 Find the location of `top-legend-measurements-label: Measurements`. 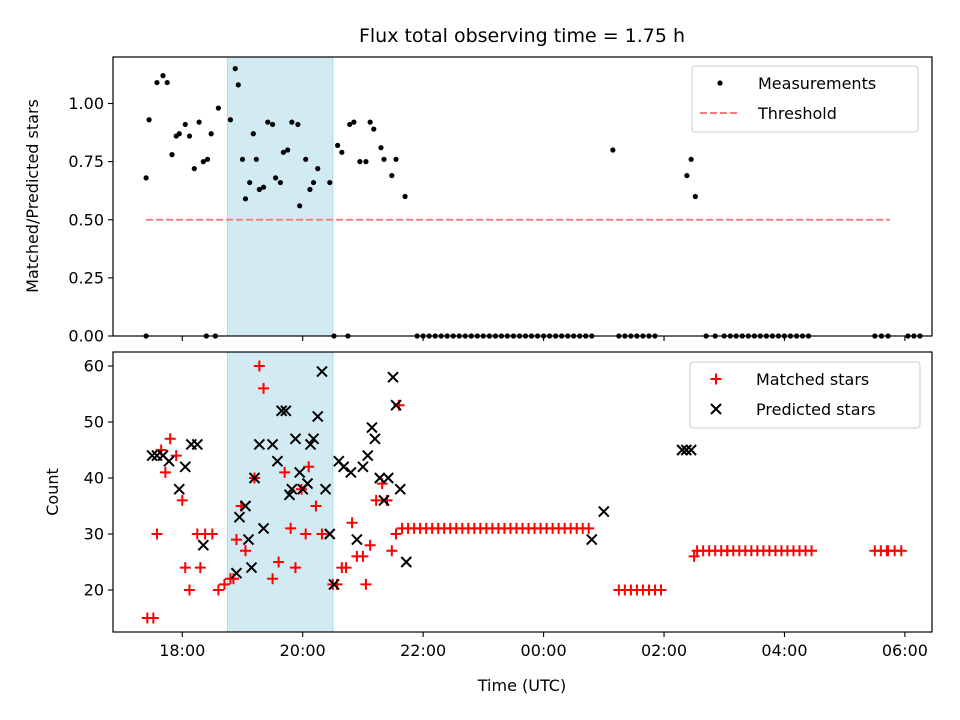

top-legend-measurements-label: Measurements is located at coordinates (817, 83).